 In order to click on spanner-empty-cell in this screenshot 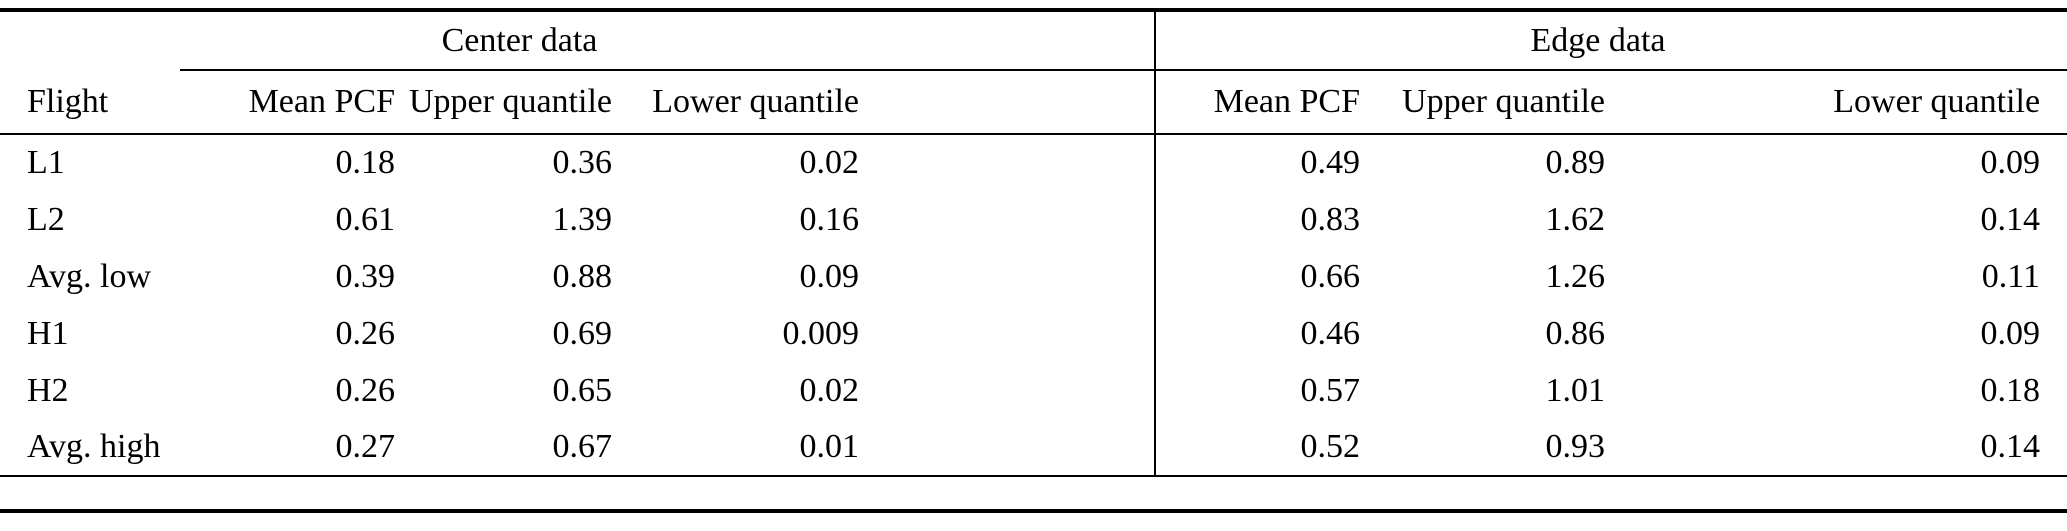, I will do `click(90, 40)`.